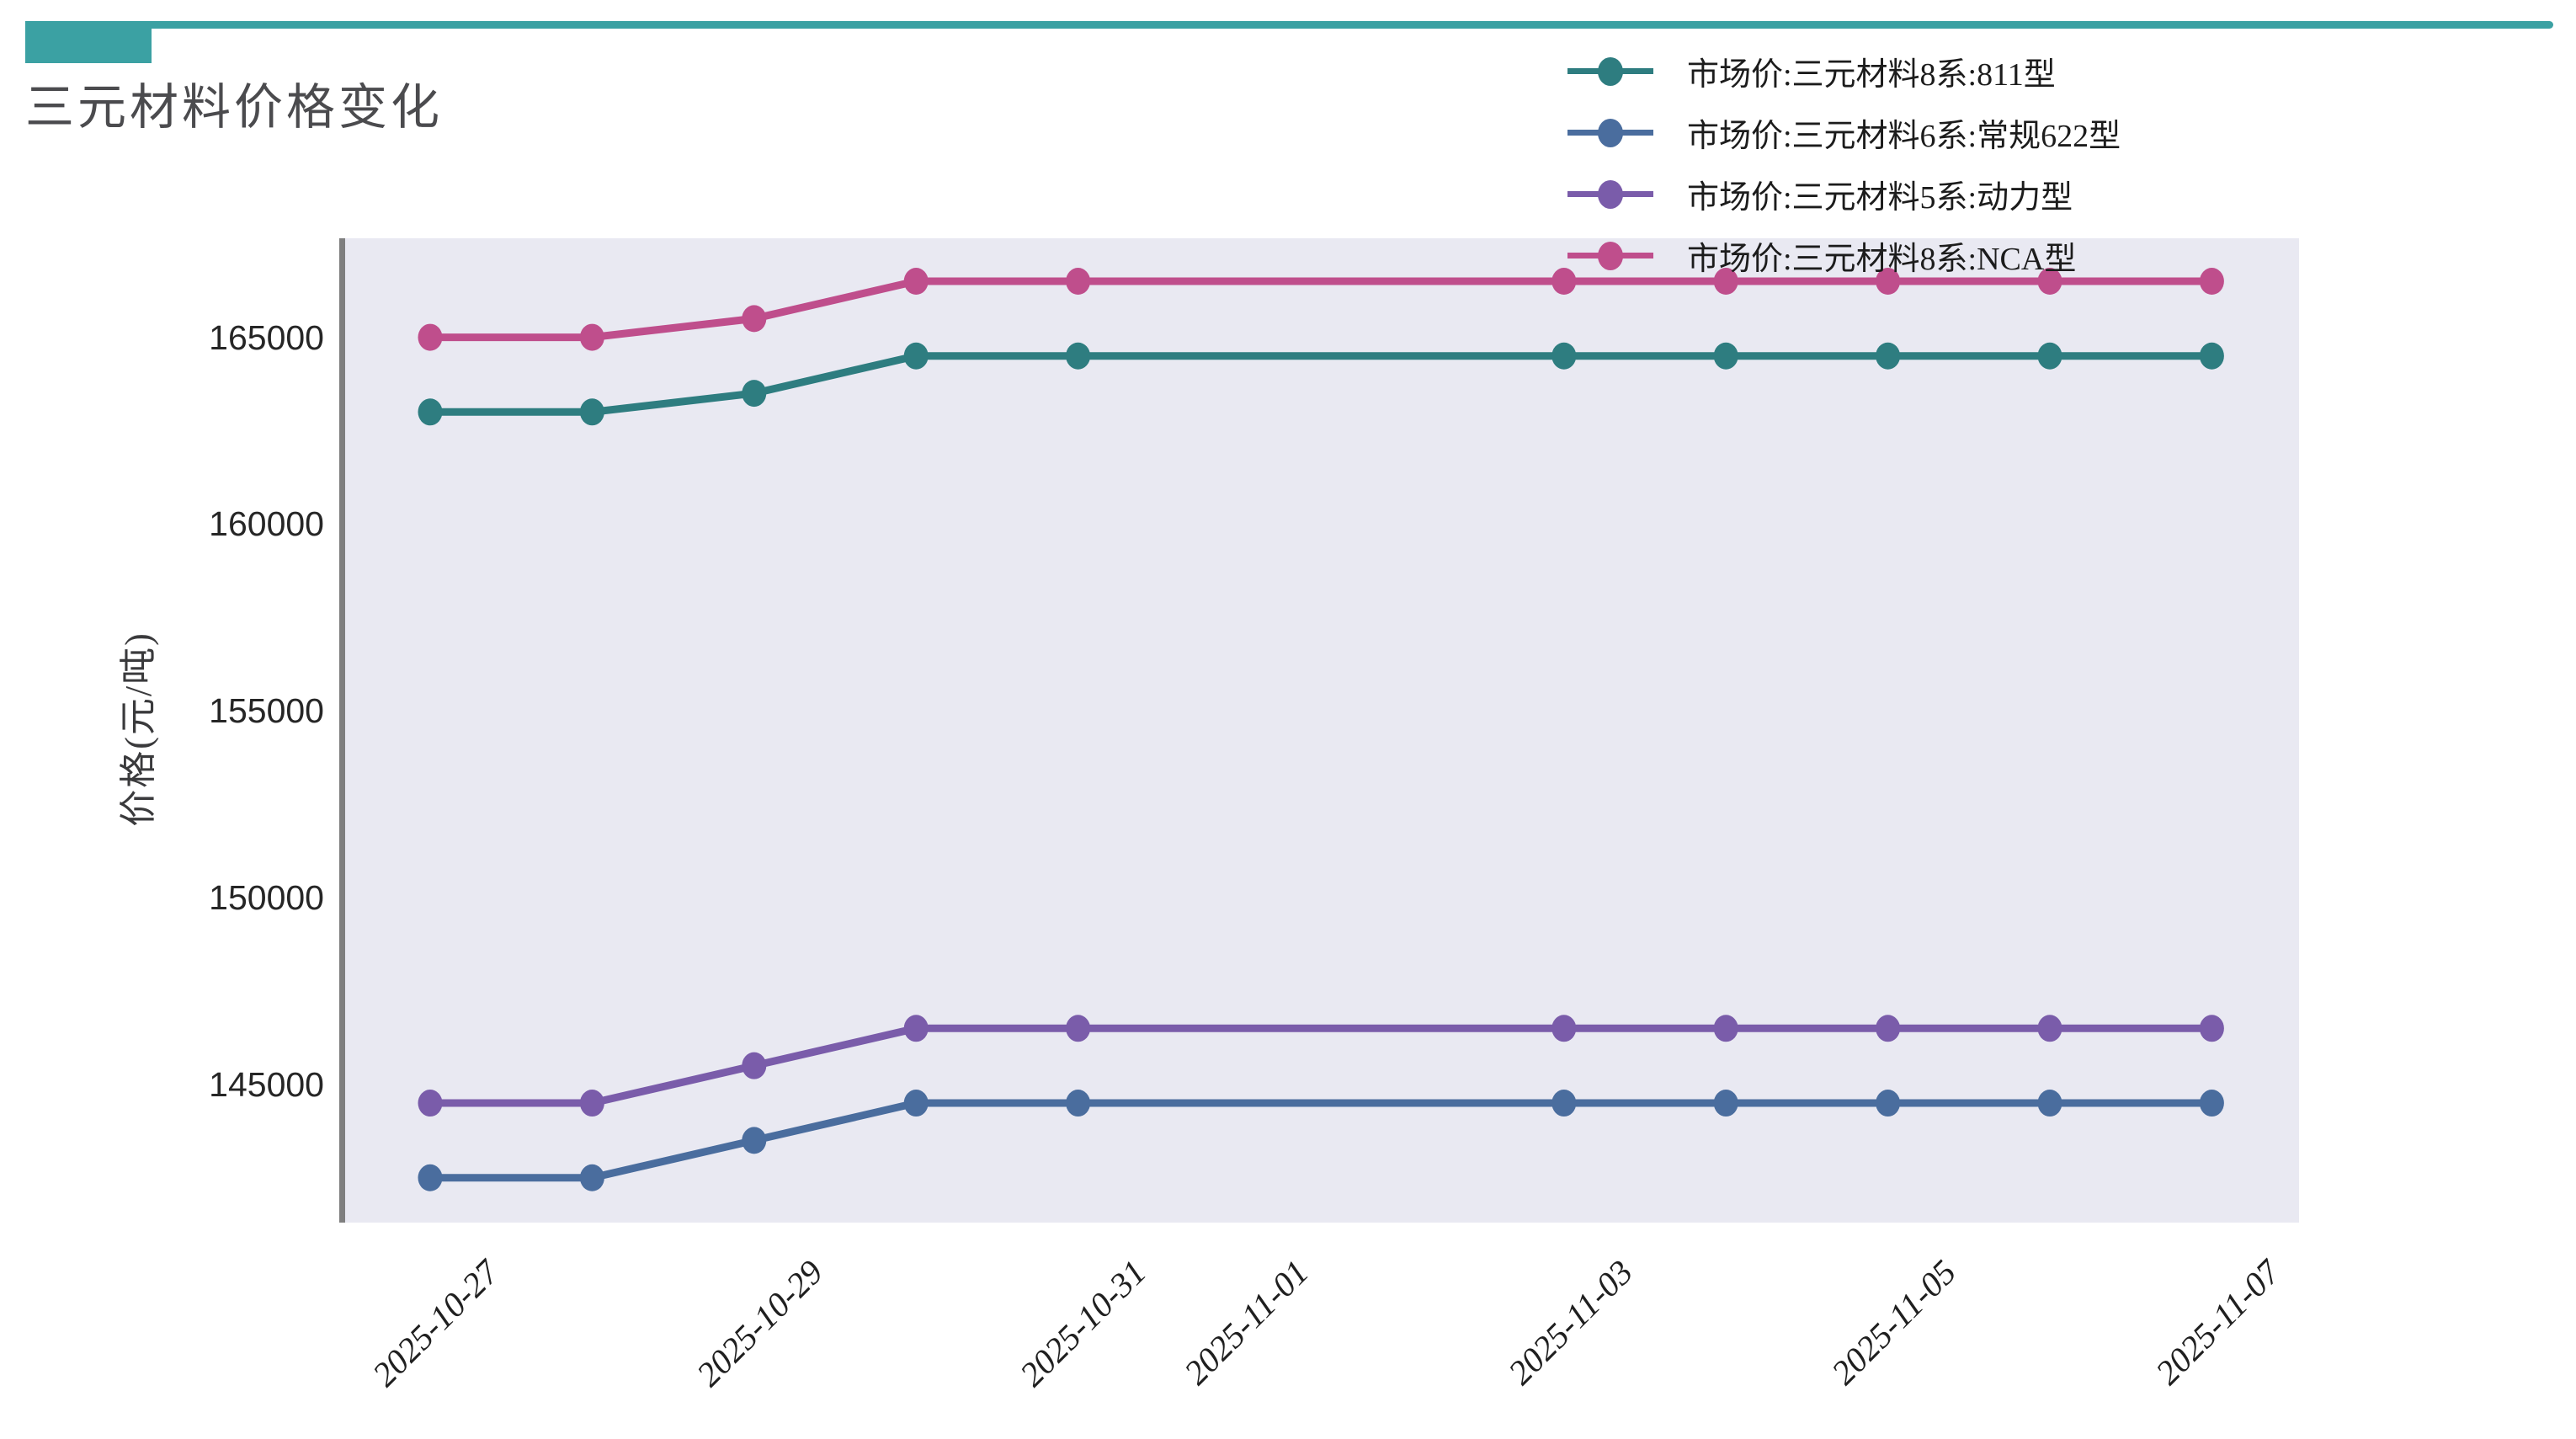  Describe the element at coordinates (266, 337) in the screenshot. I see `y-tick-label: 165000` at that location.